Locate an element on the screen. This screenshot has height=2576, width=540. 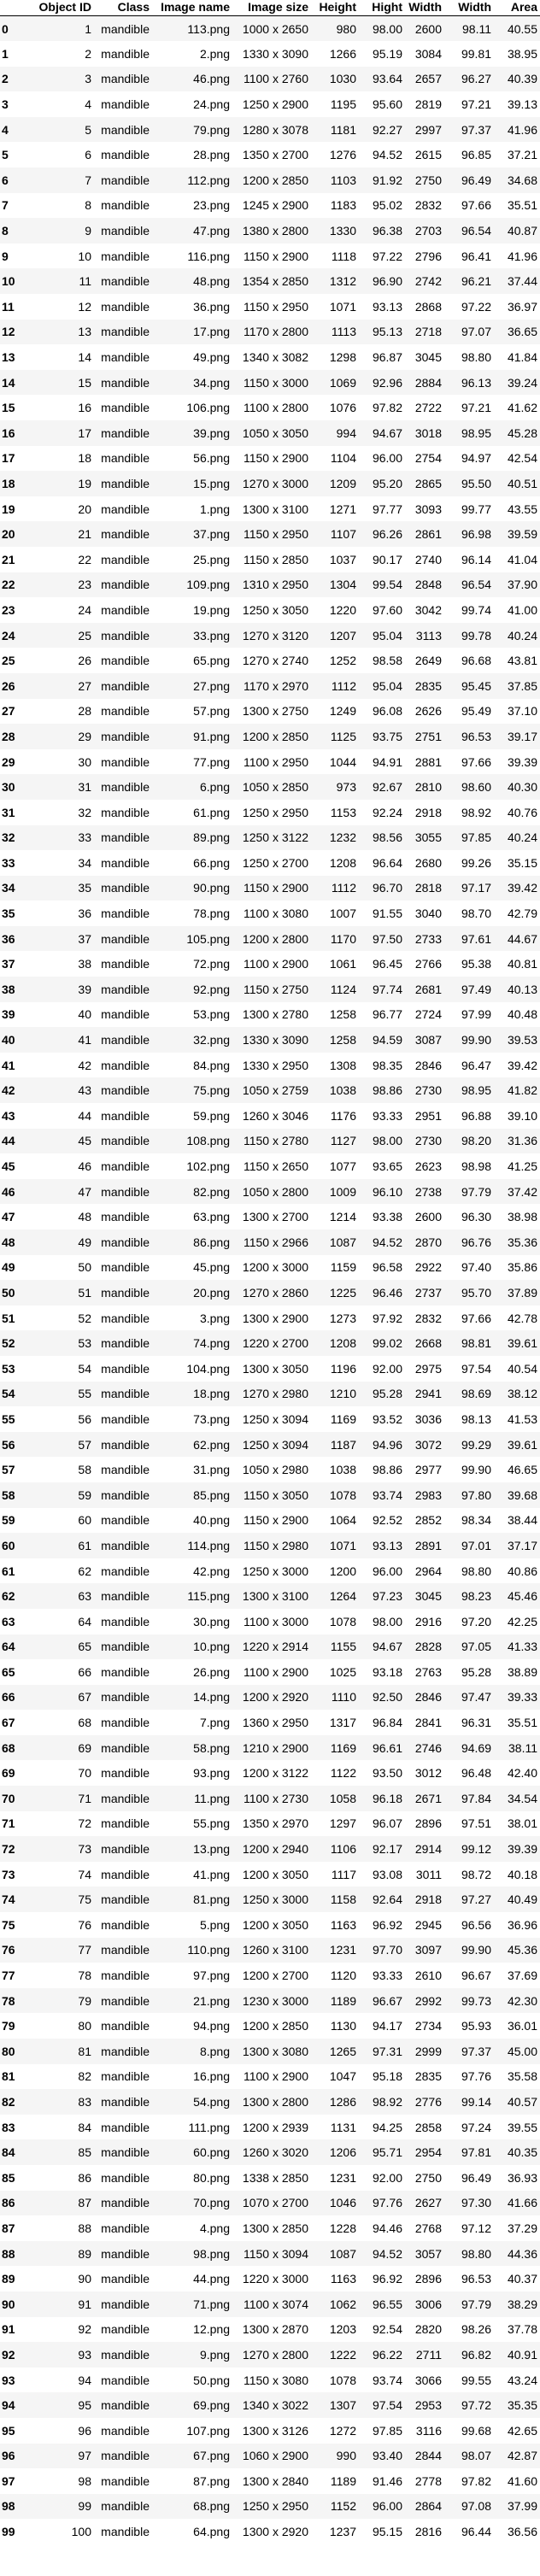
cell-image-name: 62.png is located at coordinates (211, 1444).